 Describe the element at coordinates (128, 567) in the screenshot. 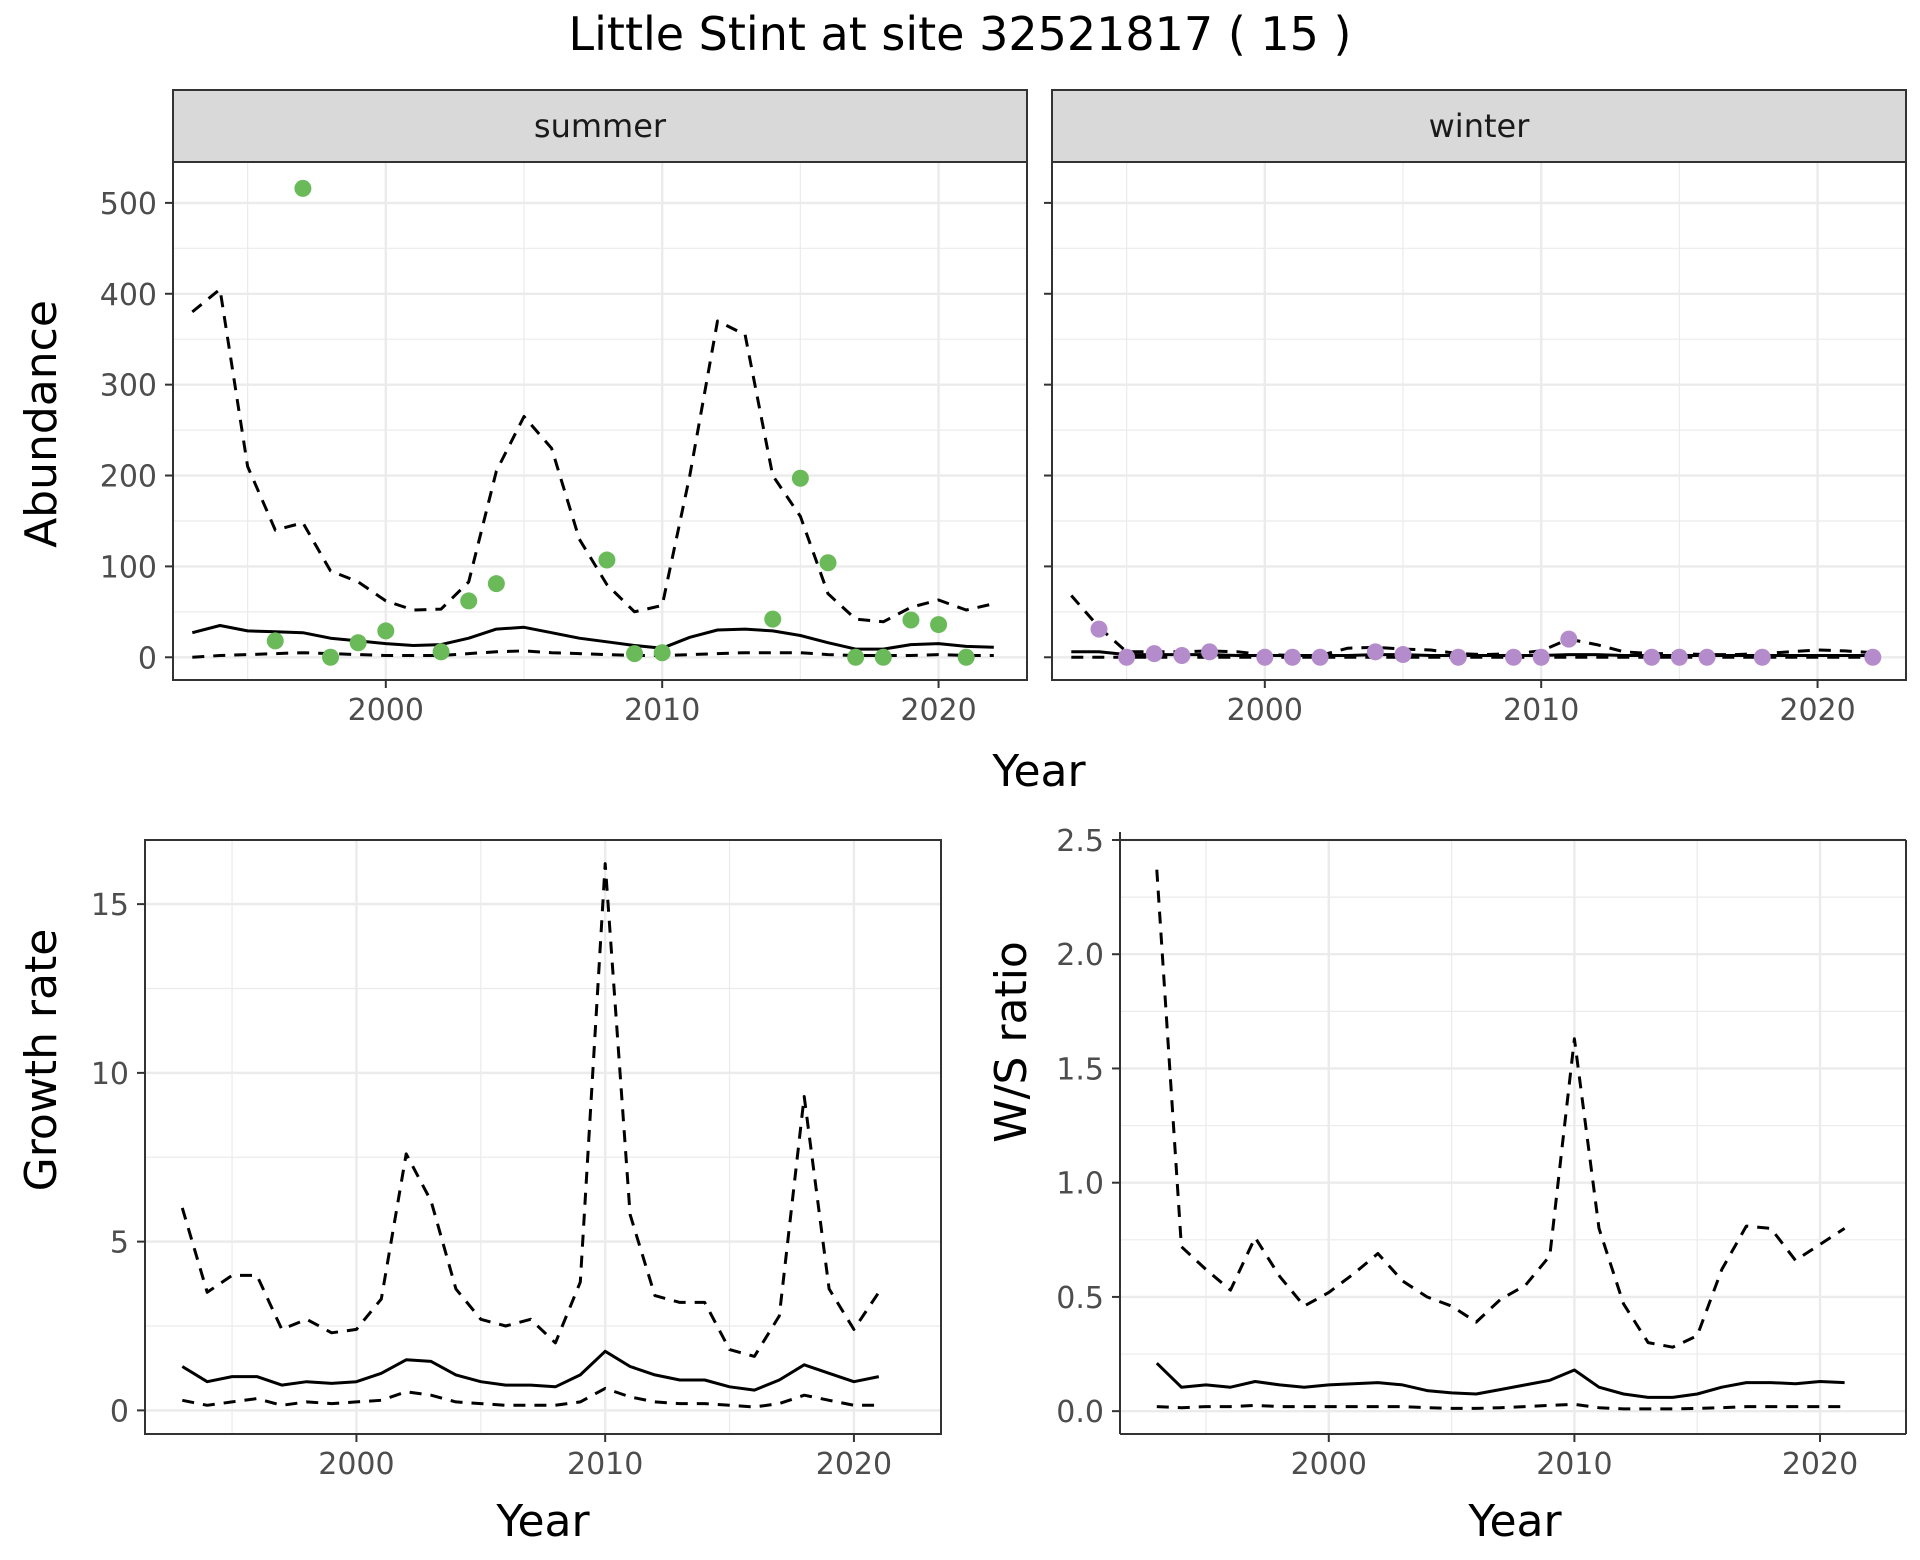

I see `y-tick-label: 100` at that location.